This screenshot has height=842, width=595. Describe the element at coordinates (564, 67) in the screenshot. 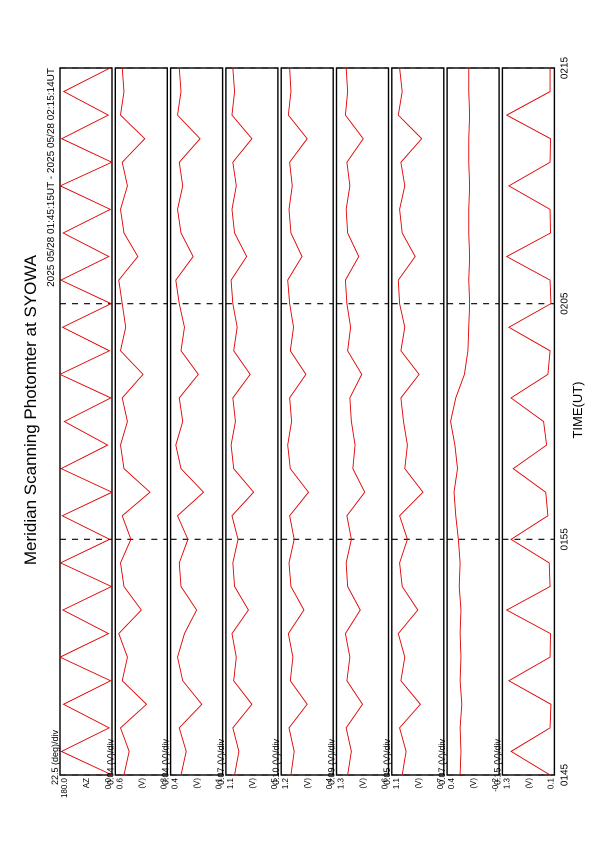

I see `x-tick-label: 0215` at that location.